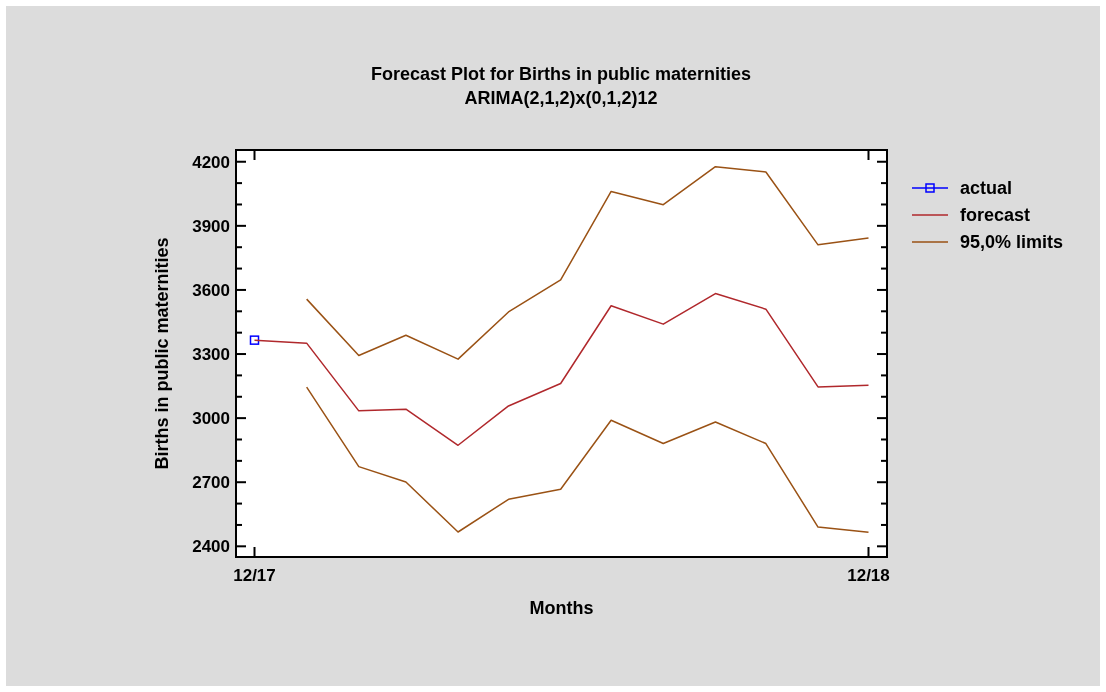 This screenshot has width=1106, height=692. I want to click on chart-subtitle: ARIMA(2,1,2)x(0,1,2)12, so click(561, 98).